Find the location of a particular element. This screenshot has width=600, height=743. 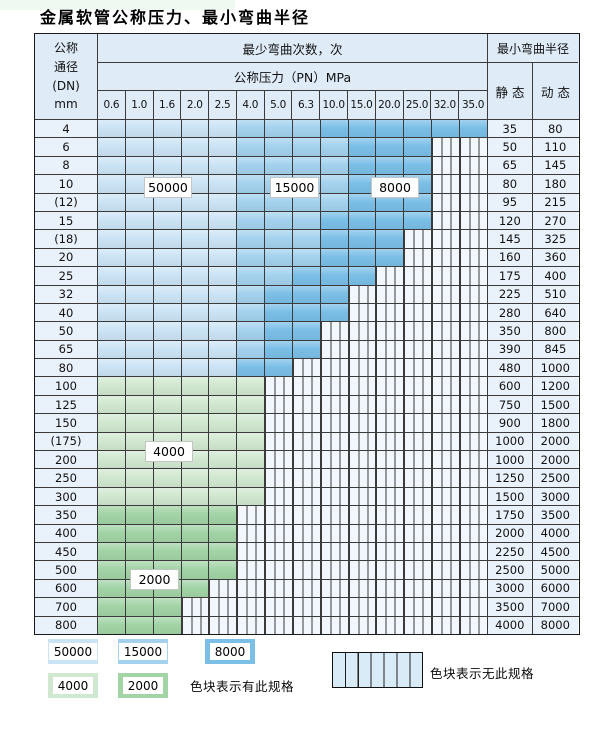

legend-swatch-label: 2000 is located at coordinates (143, 685).